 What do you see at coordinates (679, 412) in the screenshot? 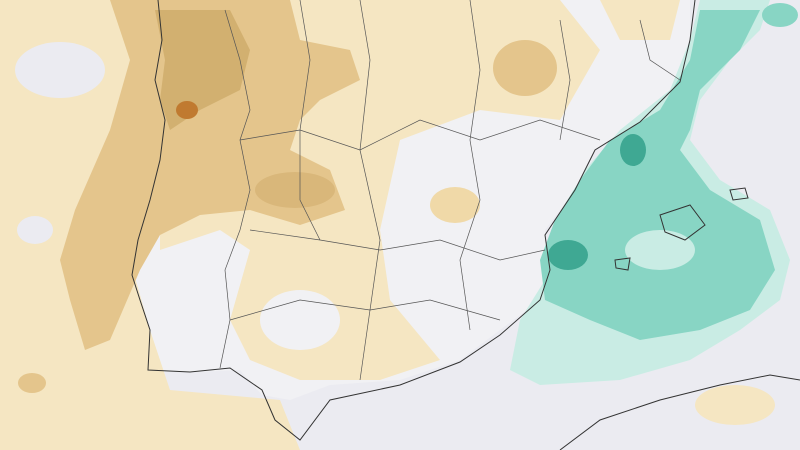
I see `coastline` at bounding box center [679, 412].